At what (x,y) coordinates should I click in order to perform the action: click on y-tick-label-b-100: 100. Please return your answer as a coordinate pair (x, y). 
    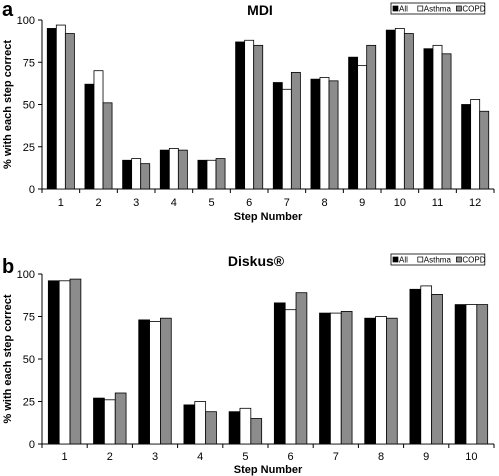
    Looking at the image, I should click on (26, 275).